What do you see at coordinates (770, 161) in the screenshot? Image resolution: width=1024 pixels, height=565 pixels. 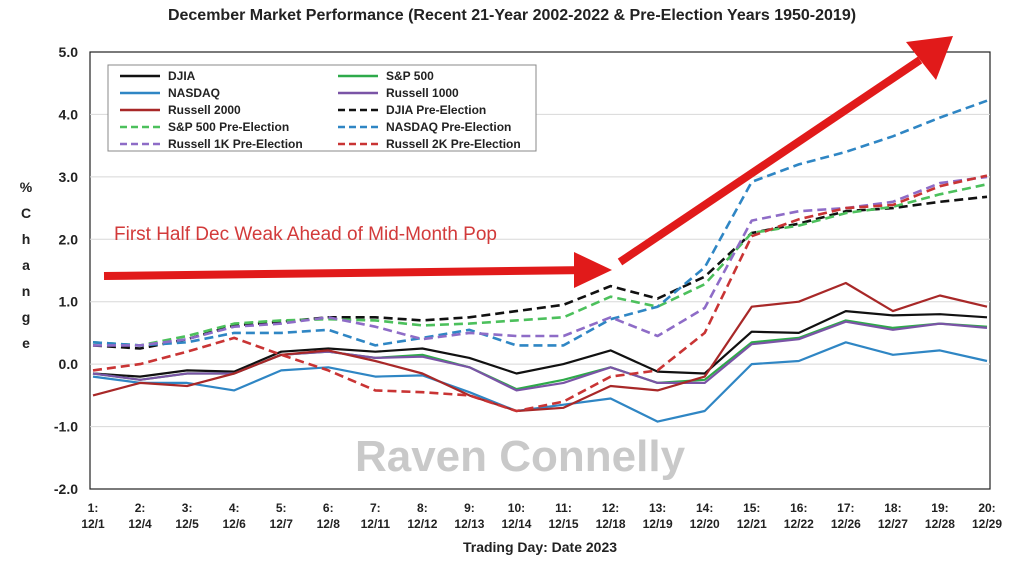 I see `diagonal-arrow` at bounding box center [770, 161].